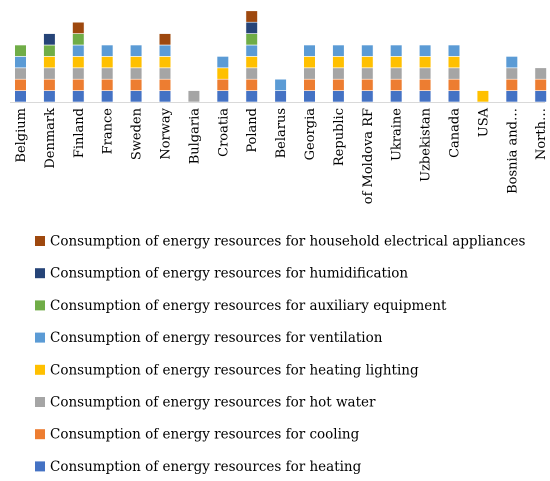 The image size is (550, 481). Describe the element at coordinates (194, 136) in the screenshot. I see `x-tick-label: Bulgaria` at that location.